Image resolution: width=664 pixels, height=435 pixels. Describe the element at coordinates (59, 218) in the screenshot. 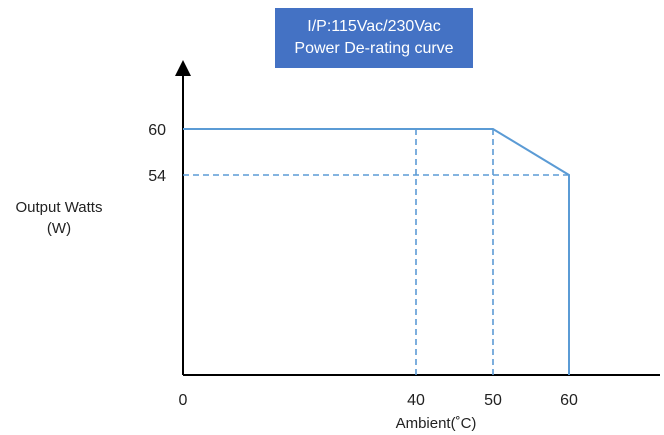

I see `y-axis-label: Output Watts (W)` at that location.